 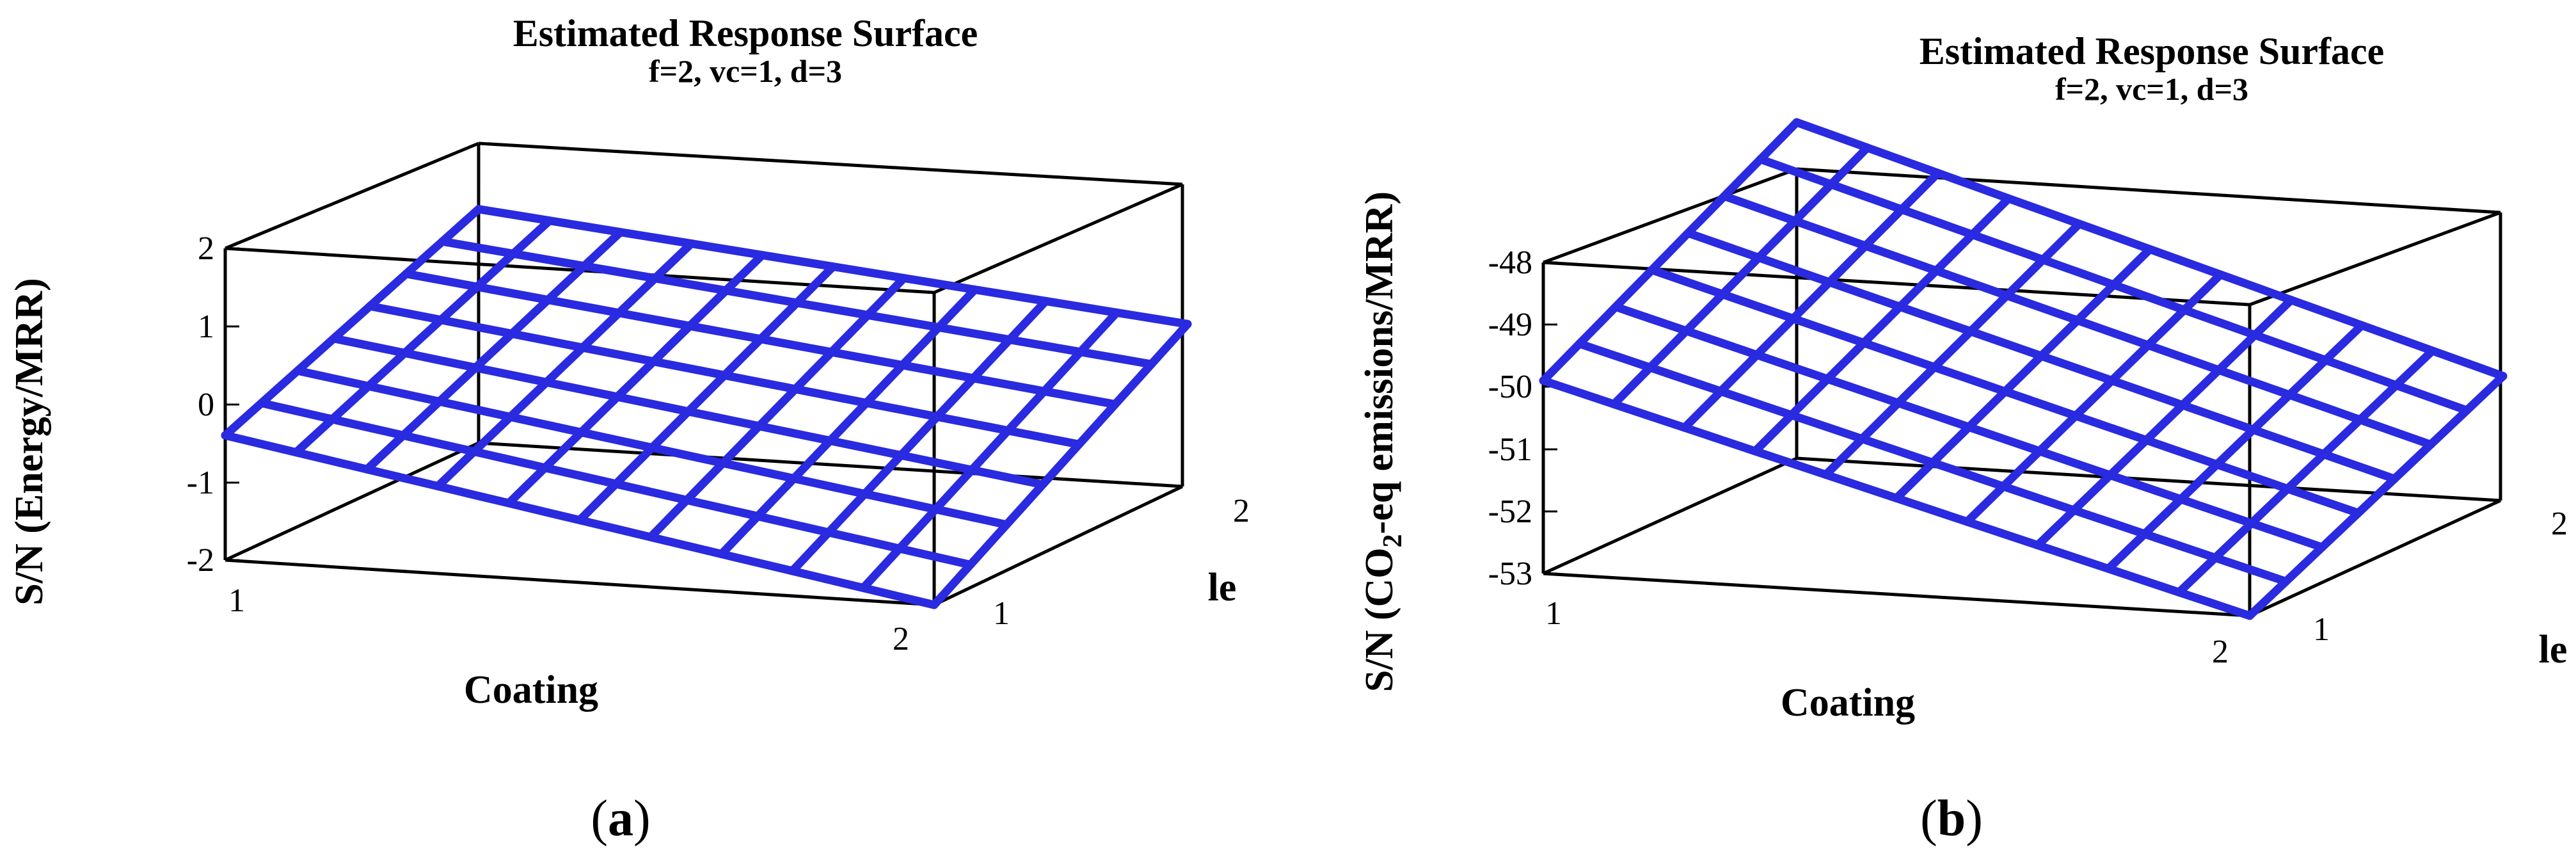 I want to click on panel-label: (a), so click(x=621, y=819).